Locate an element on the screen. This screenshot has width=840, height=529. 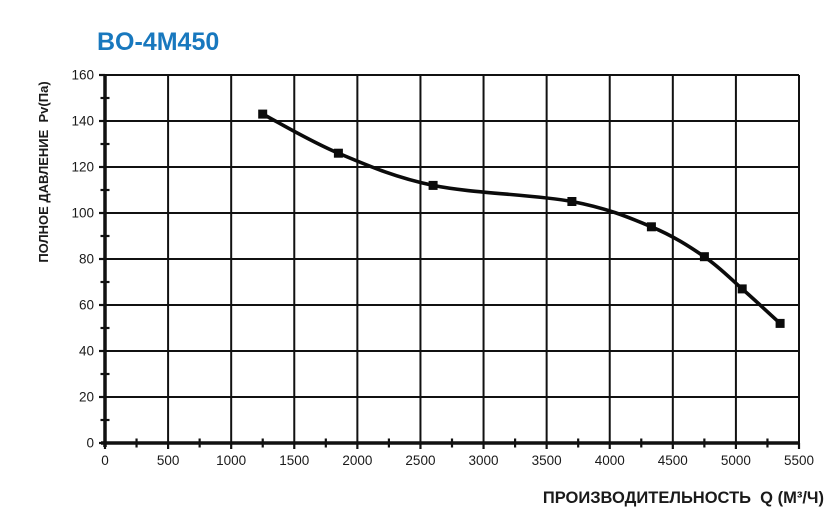
y-tick-label: 20 is located at coordinates (86, 397).